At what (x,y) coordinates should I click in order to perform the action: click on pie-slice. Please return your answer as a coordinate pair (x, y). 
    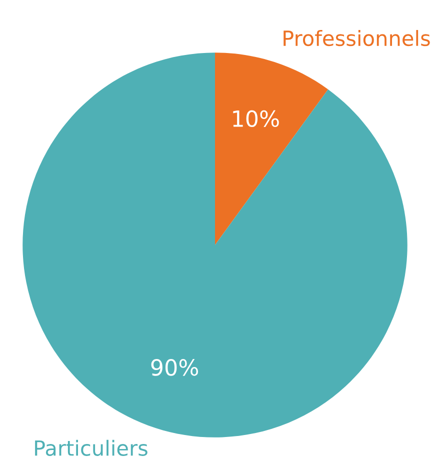
    Looking at the image, I should click on (271, 148).